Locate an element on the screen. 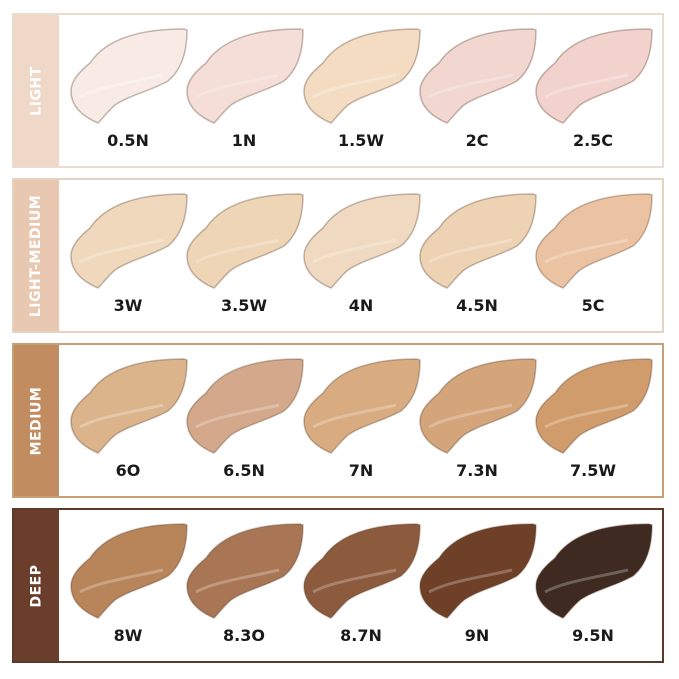  group-label: DEEP is located at coordinates (36, 585).